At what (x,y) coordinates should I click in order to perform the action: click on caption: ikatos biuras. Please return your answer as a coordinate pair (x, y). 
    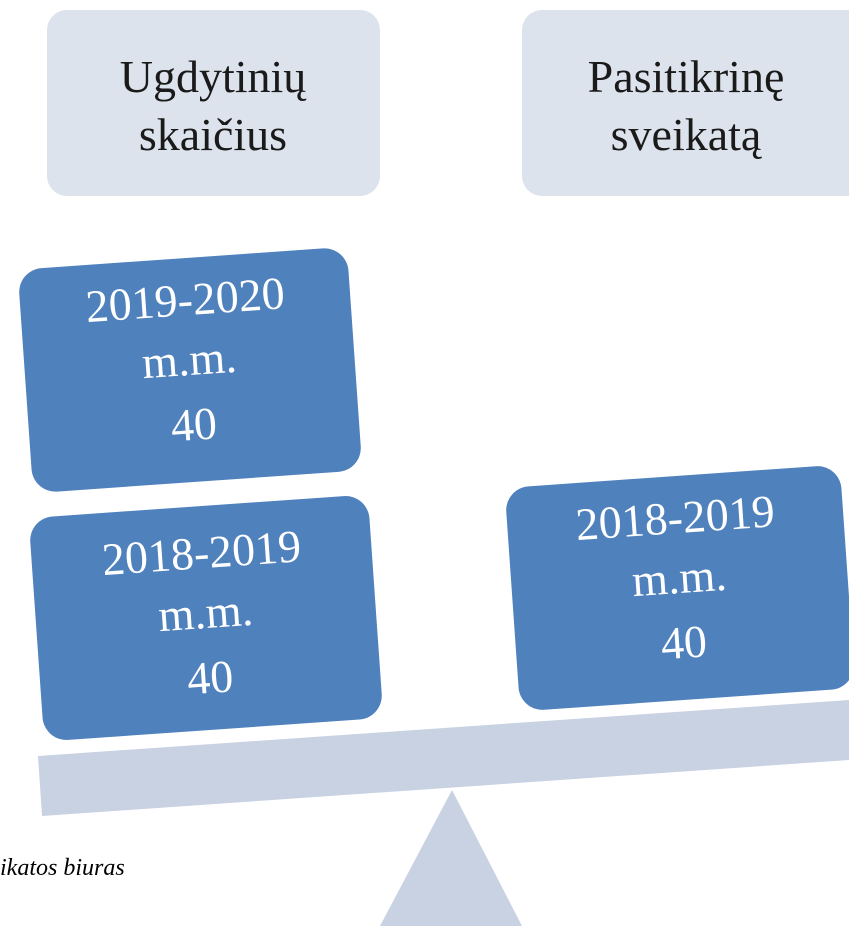
    Looking at the image, I should click on (62, 868).